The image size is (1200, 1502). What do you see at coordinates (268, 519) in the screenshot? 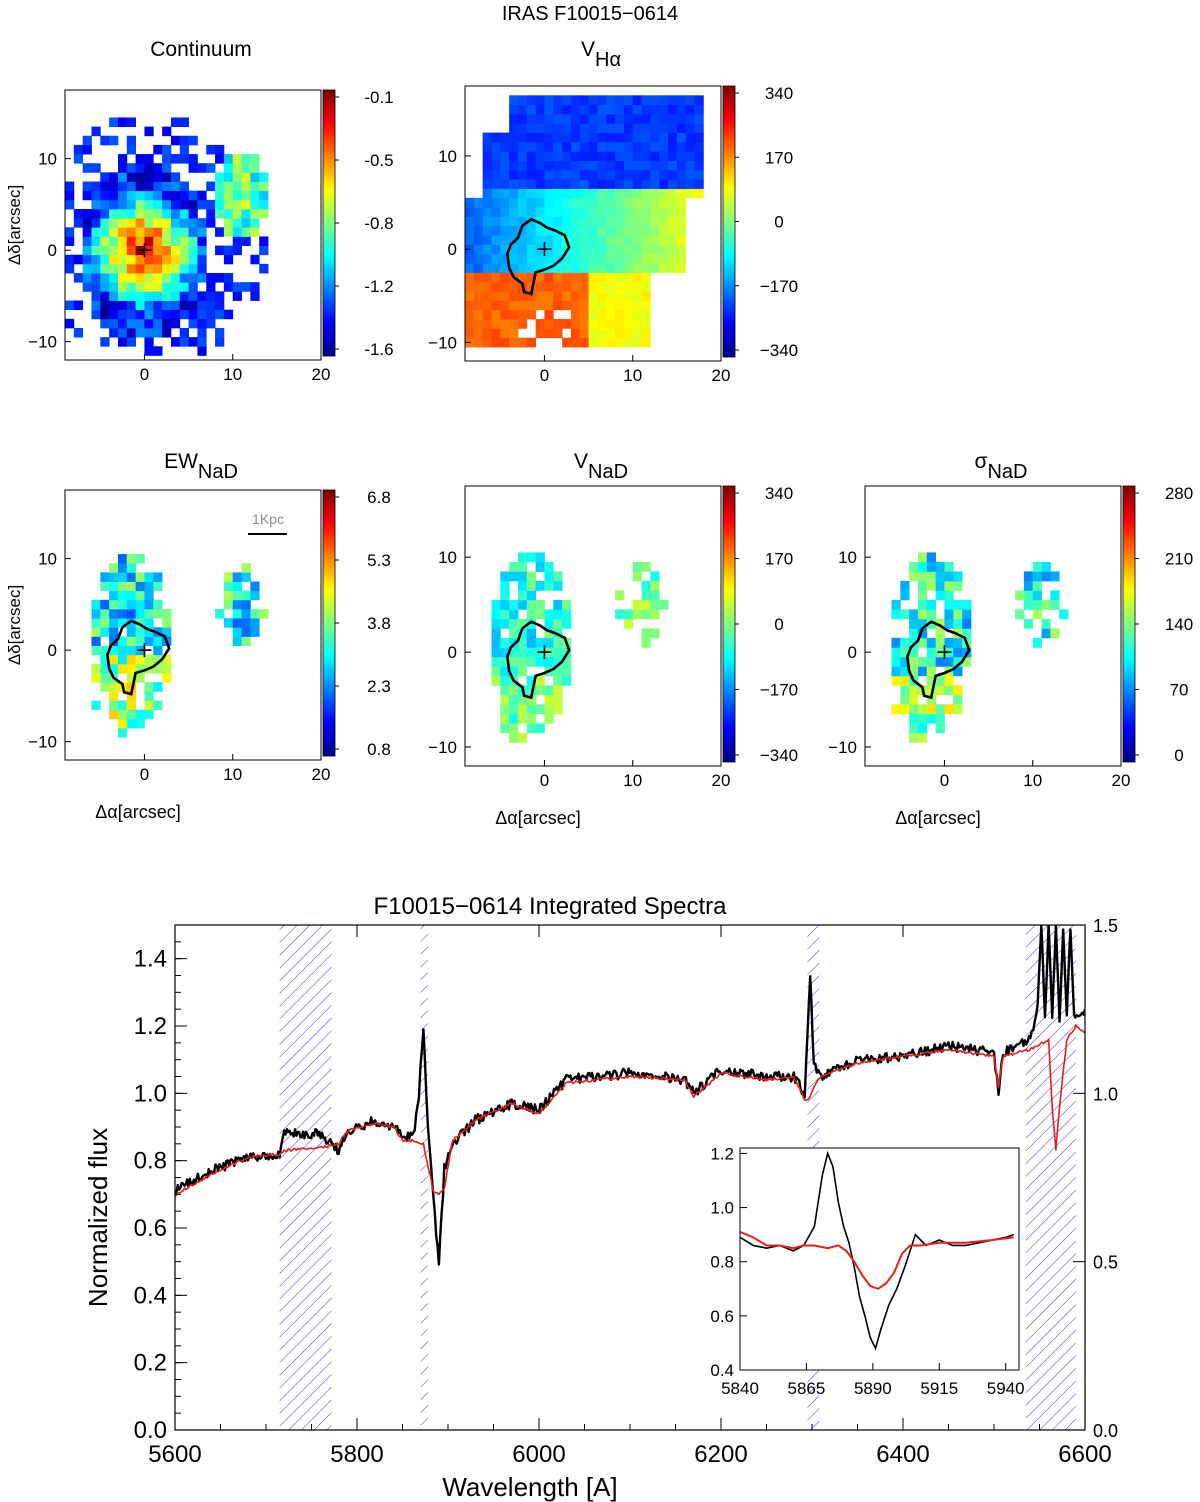
I see `scalebar-label: 1Kpc` at bounding box center [268, 519].